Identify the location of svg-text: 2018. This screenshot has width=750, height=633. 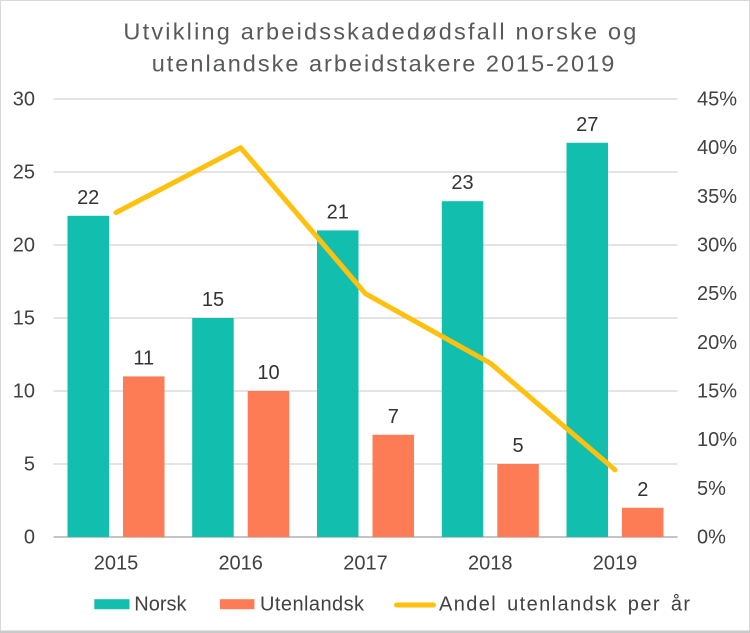
(490, 564).